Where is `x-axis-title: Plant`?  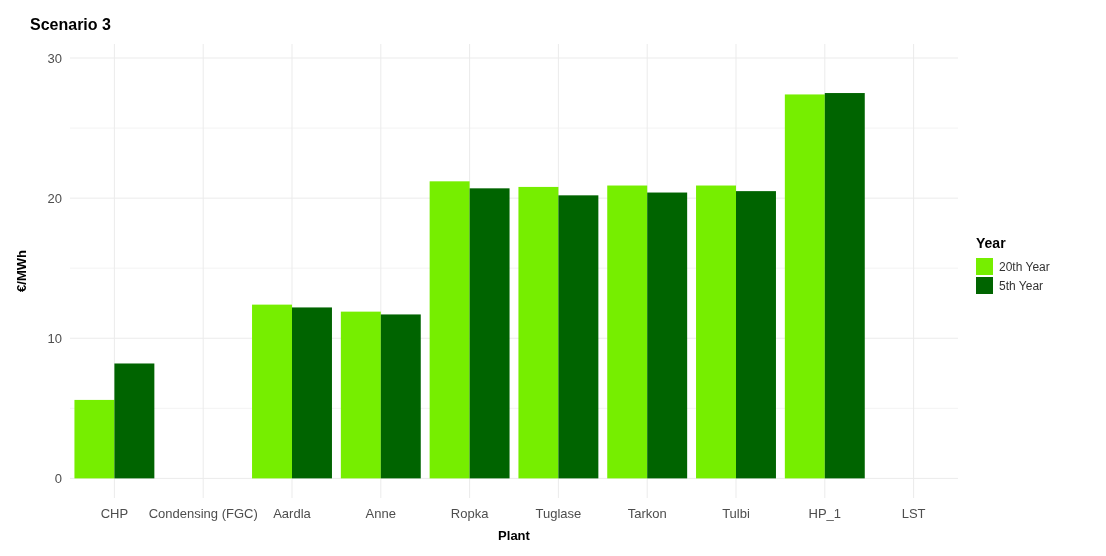 x-axis-title: Plant is located at coordinates (514, 535).